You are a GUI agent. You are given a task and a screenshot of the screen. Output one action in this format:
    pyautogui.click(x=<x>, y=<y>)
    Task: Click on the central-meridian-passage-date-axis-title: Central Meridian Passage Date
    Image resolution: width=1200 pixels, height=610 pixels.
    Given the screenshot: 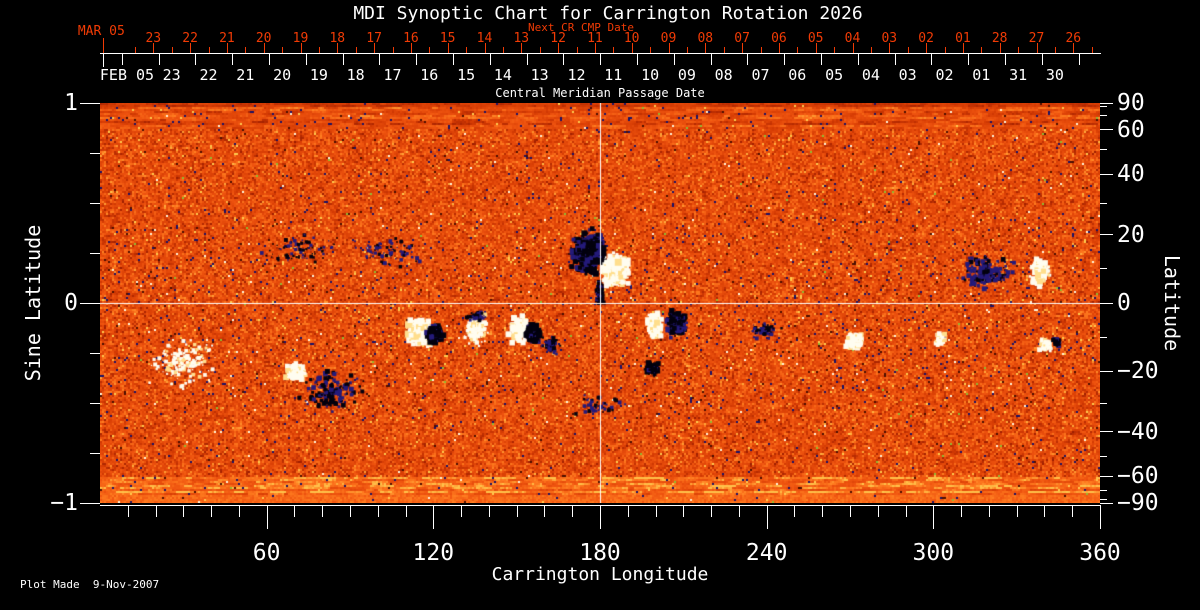 What is the action you would take?
    pyautogui.click(x=600, y=93)
    